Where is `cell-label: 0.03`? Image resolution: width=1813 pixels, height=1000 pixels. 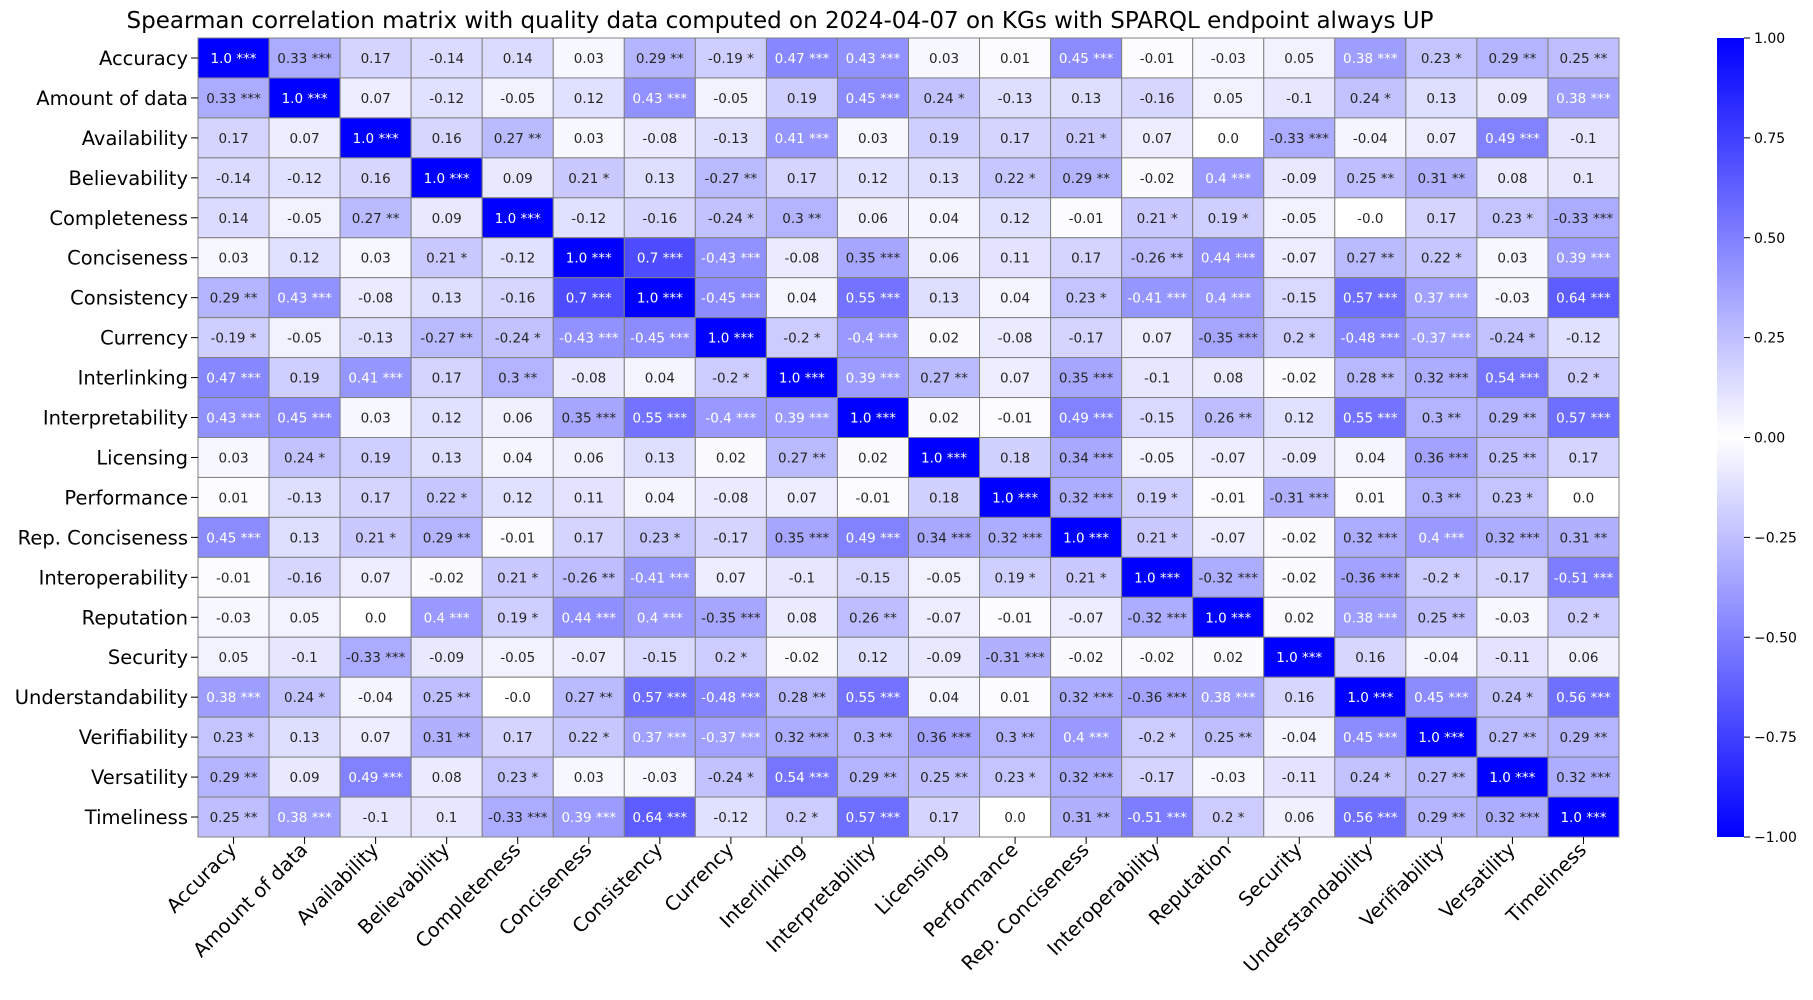
cell-label: 0.03 is located at coordinates (944, 59).